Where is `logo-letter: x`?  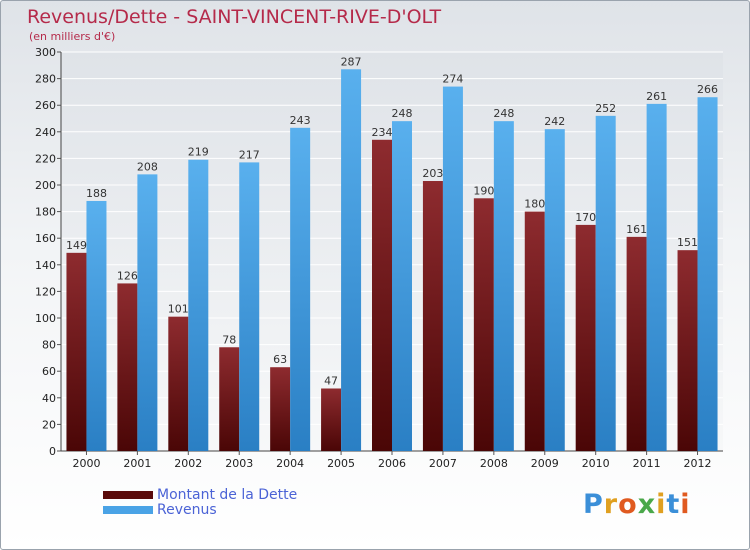 logo-letter: x is located at coordinates (647, 504).